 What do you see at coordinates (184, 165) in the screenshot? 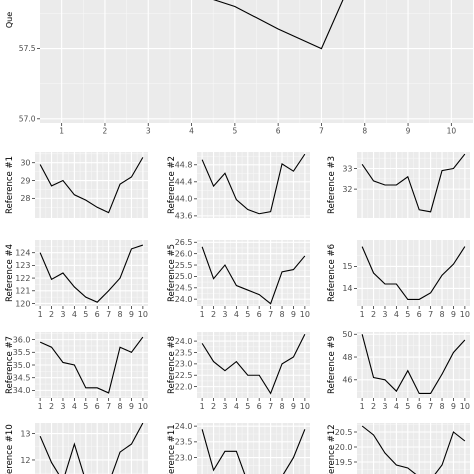
I see `y-tick-label: 44.8` at bounding box center [184, 165].